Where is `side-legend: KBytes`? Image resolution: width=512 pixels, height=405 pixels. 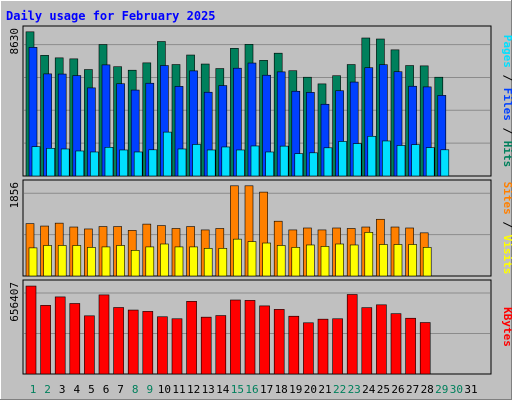
side-legend: KBytes is located at coordinates (506, 327).